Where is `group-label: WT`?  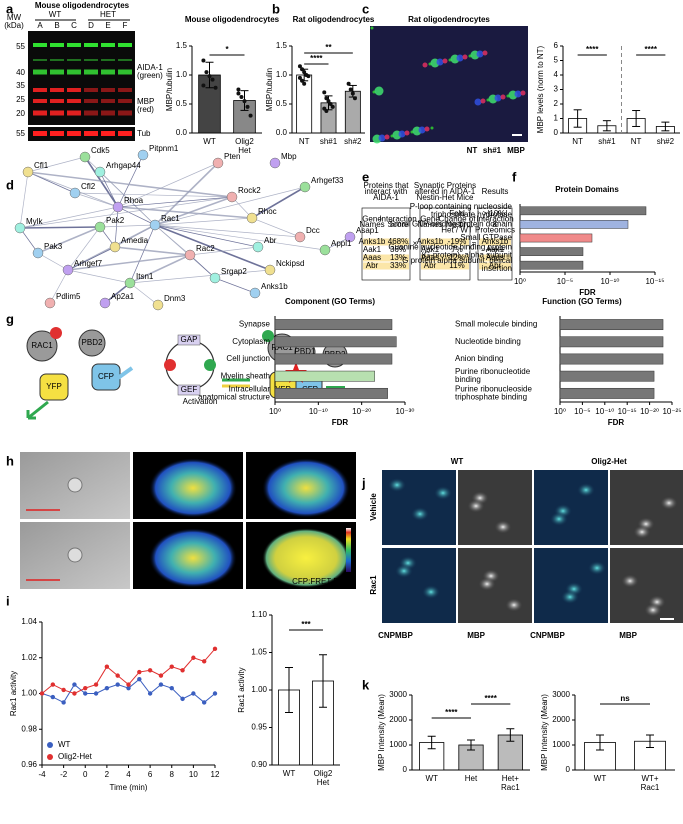
group-label: WT is located at coordinates (55, 14).